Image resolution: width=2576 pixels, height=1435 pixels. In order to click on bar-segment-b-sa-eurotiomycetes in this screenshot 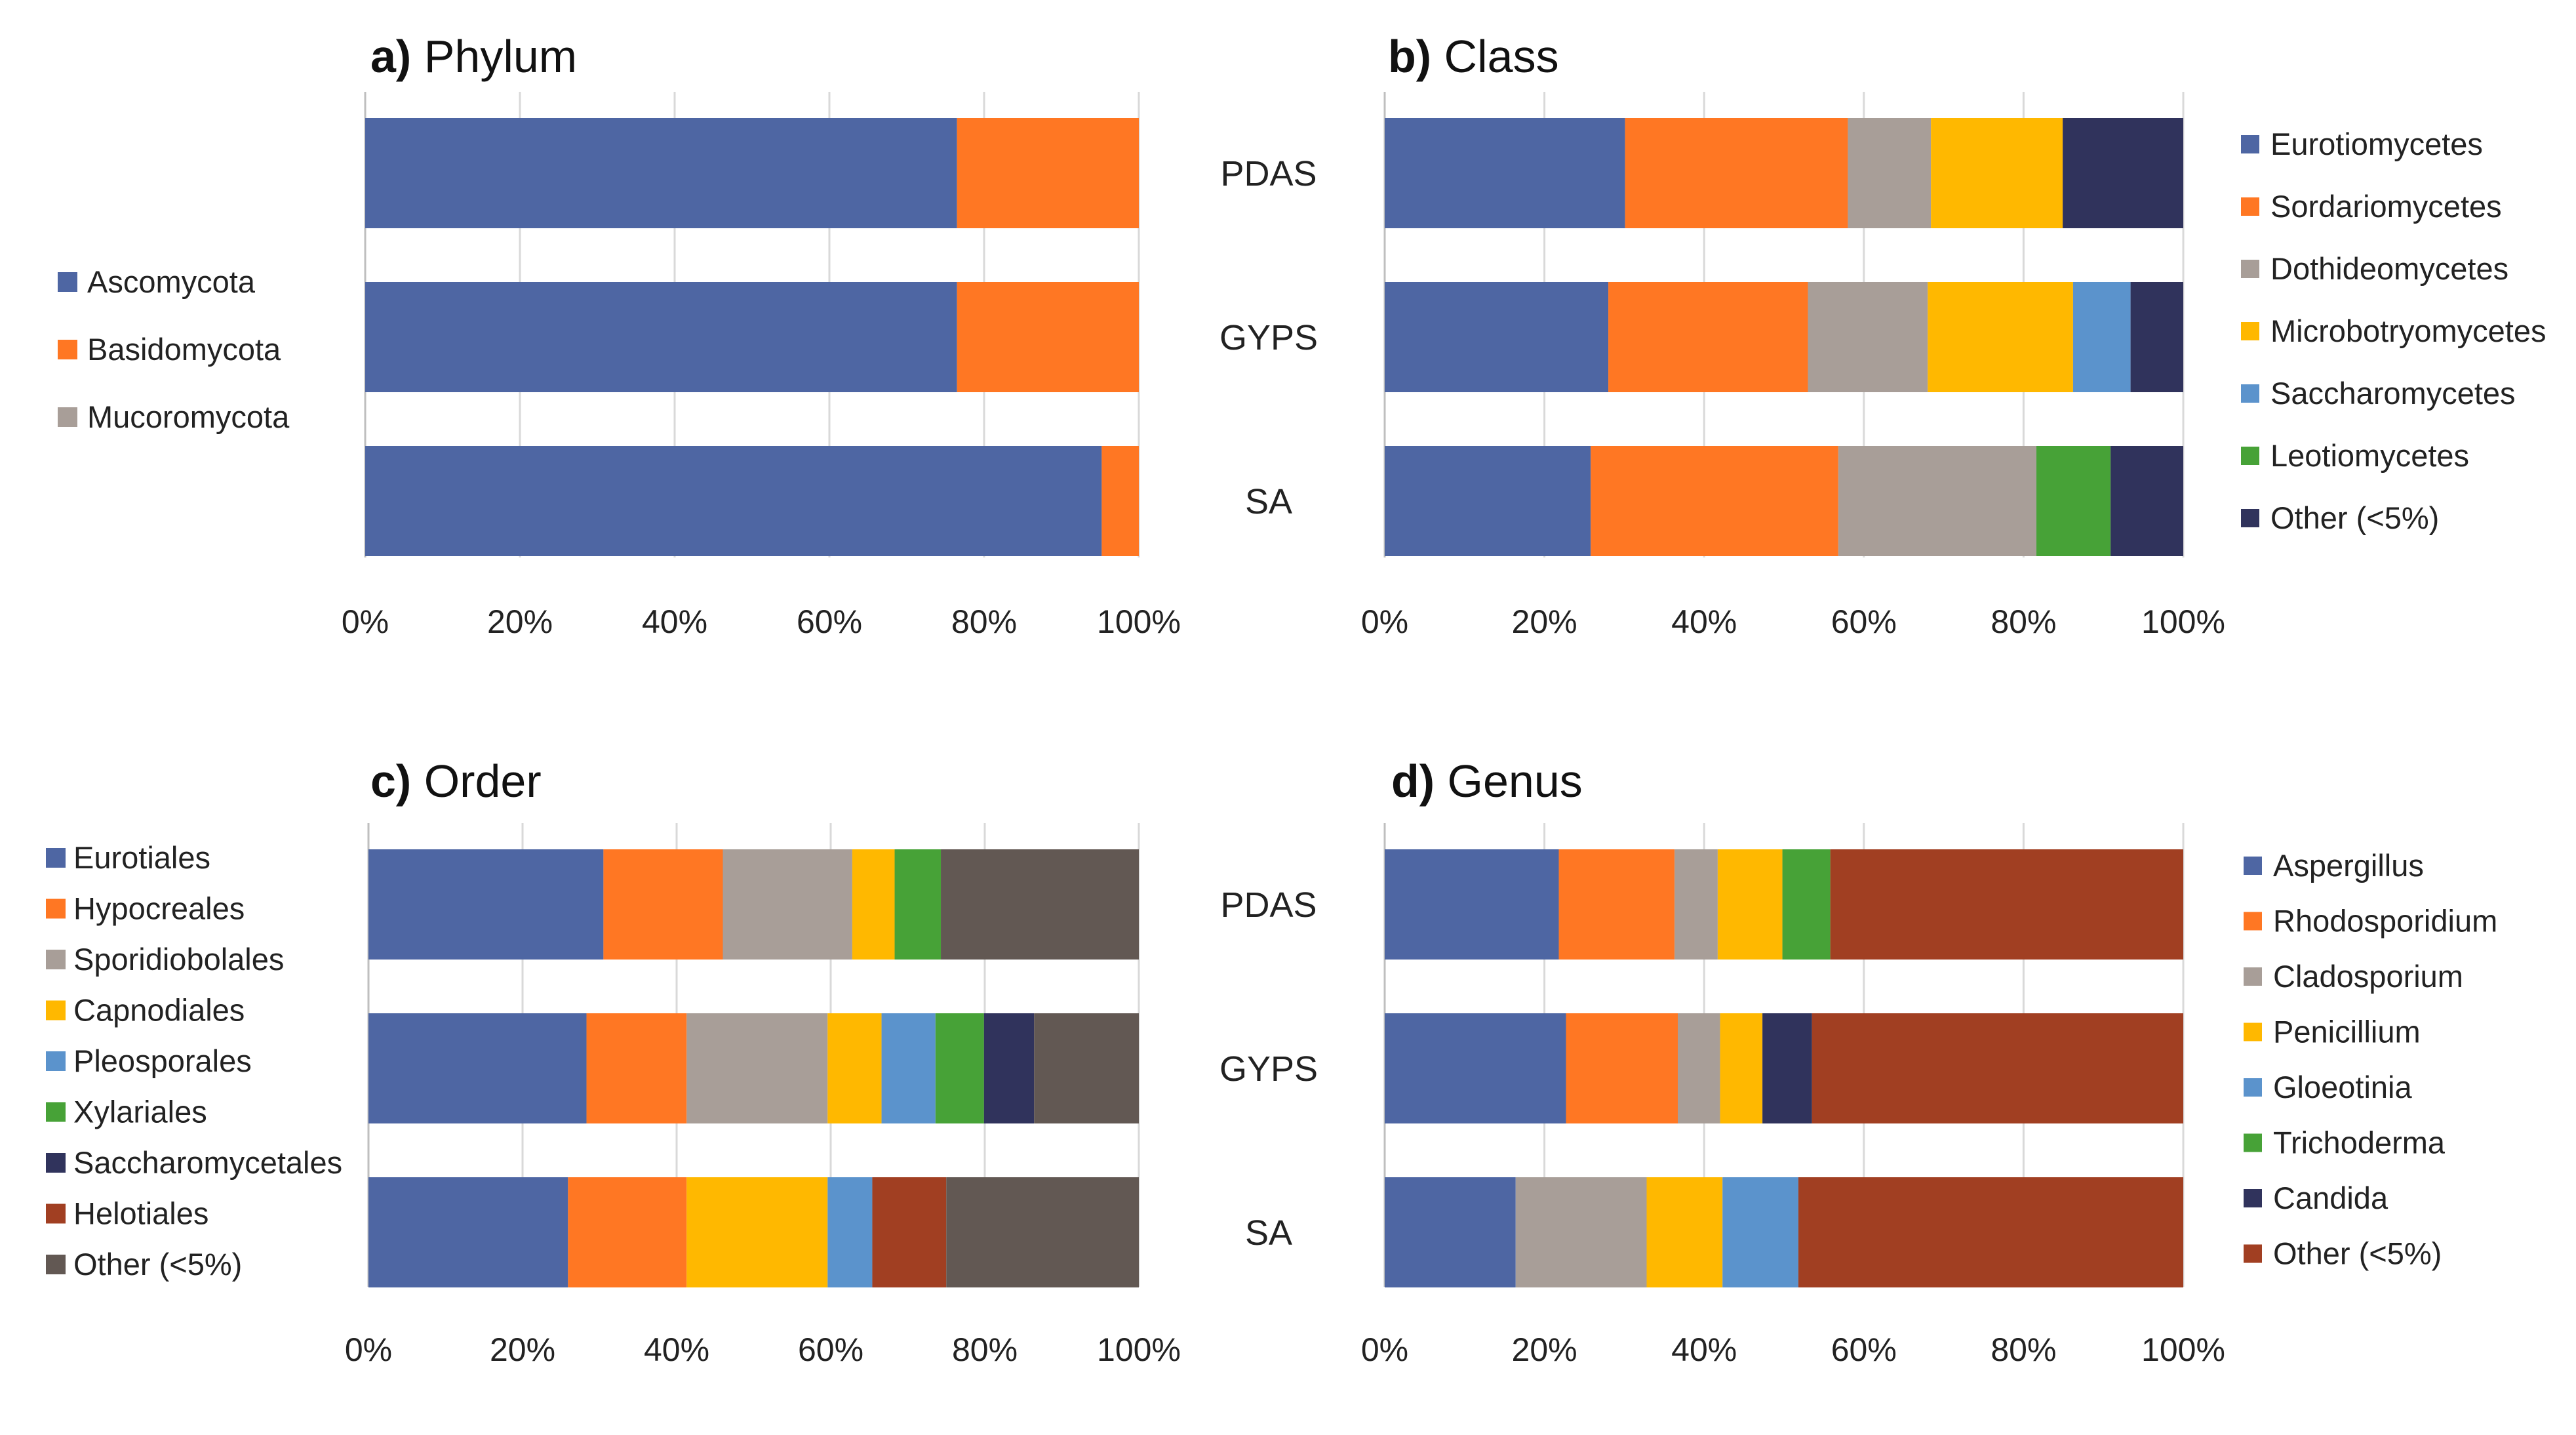, I will do `click(1488, 501)`.